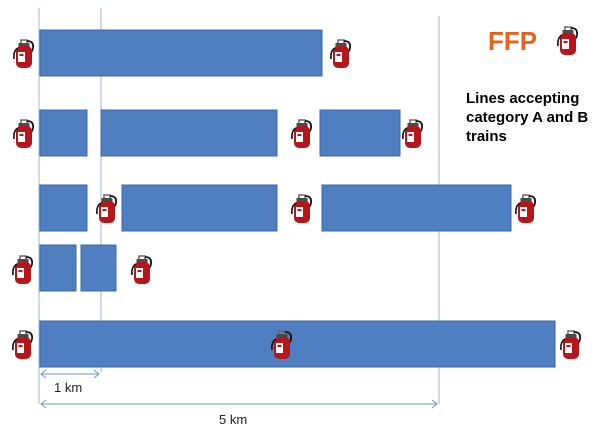  What do you see at coordinates (527, 117) in the screenshot?
I see `description-line-2: category A and B` at bounding box center [527, 117].